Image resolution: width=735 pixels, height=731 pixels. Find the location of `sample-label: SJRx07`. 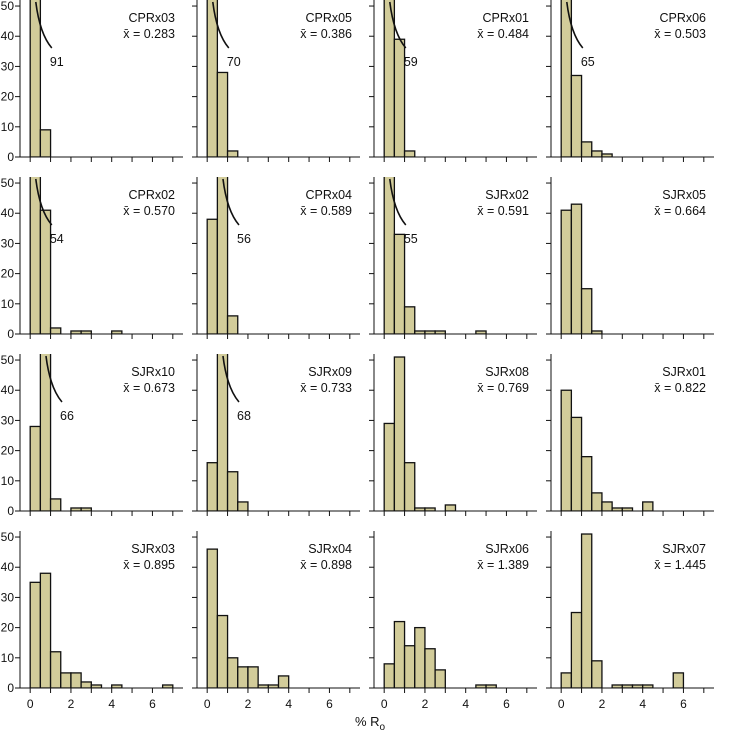

sample-label: SJRx07 is located at coordinates (684, 549).